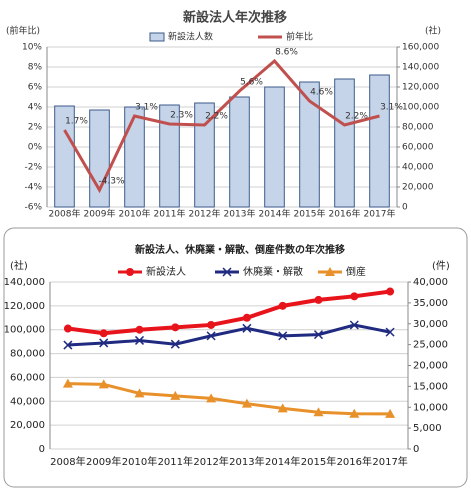  What do you see at coordinates (35, 128) in the screenshot?
I see `y-tick-label: 2%` at bounding box center [35, 128].